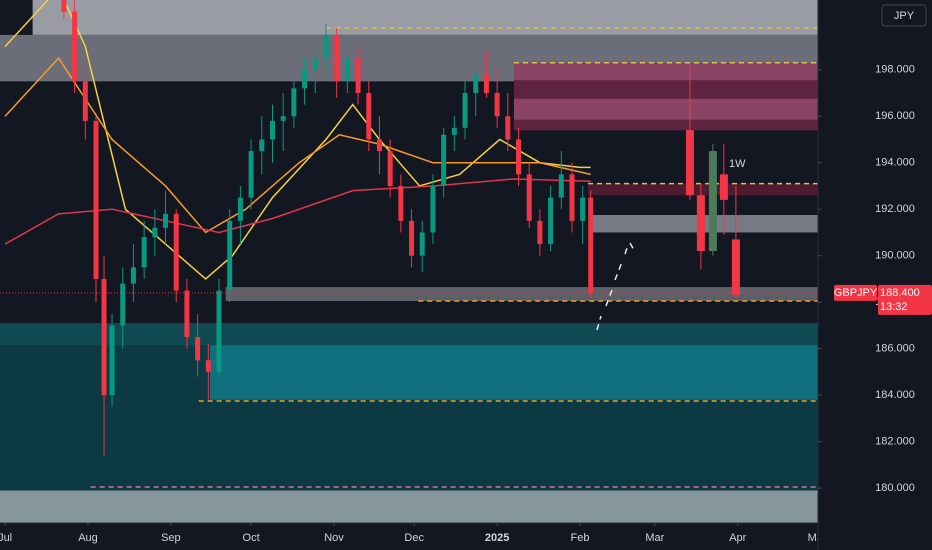  What do you see at coordinates (895, 395) in the screenshot?
I see `y-tick-label: 184.000` at bounding box center [895, 395].